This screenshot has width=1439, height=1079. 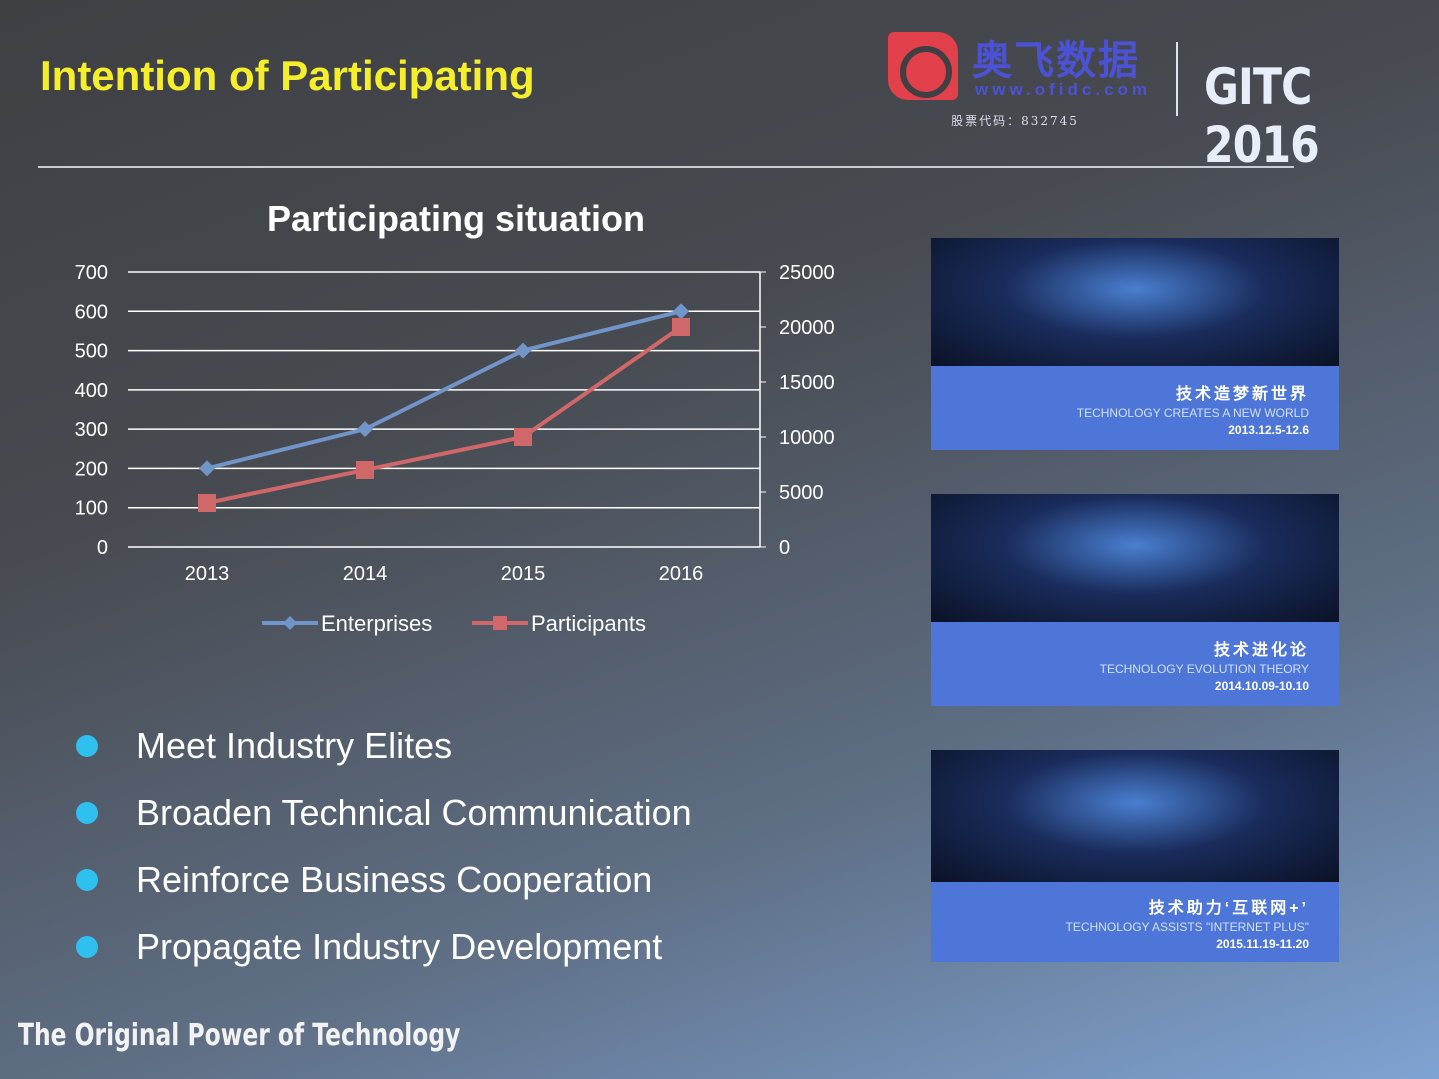 What do you see at coordinates (681, 574) in the screenshot?
I see `x-tick: 2016` at bounding box center [681, 574].